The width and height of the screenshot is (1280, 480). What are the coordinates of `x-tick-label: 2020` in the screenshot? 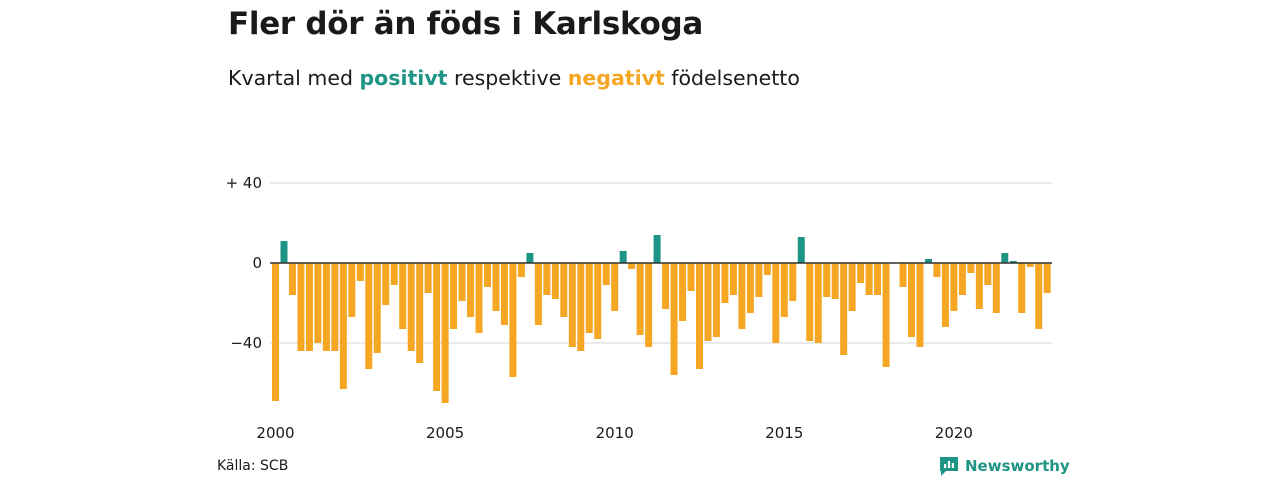 It's located at (954, 433).